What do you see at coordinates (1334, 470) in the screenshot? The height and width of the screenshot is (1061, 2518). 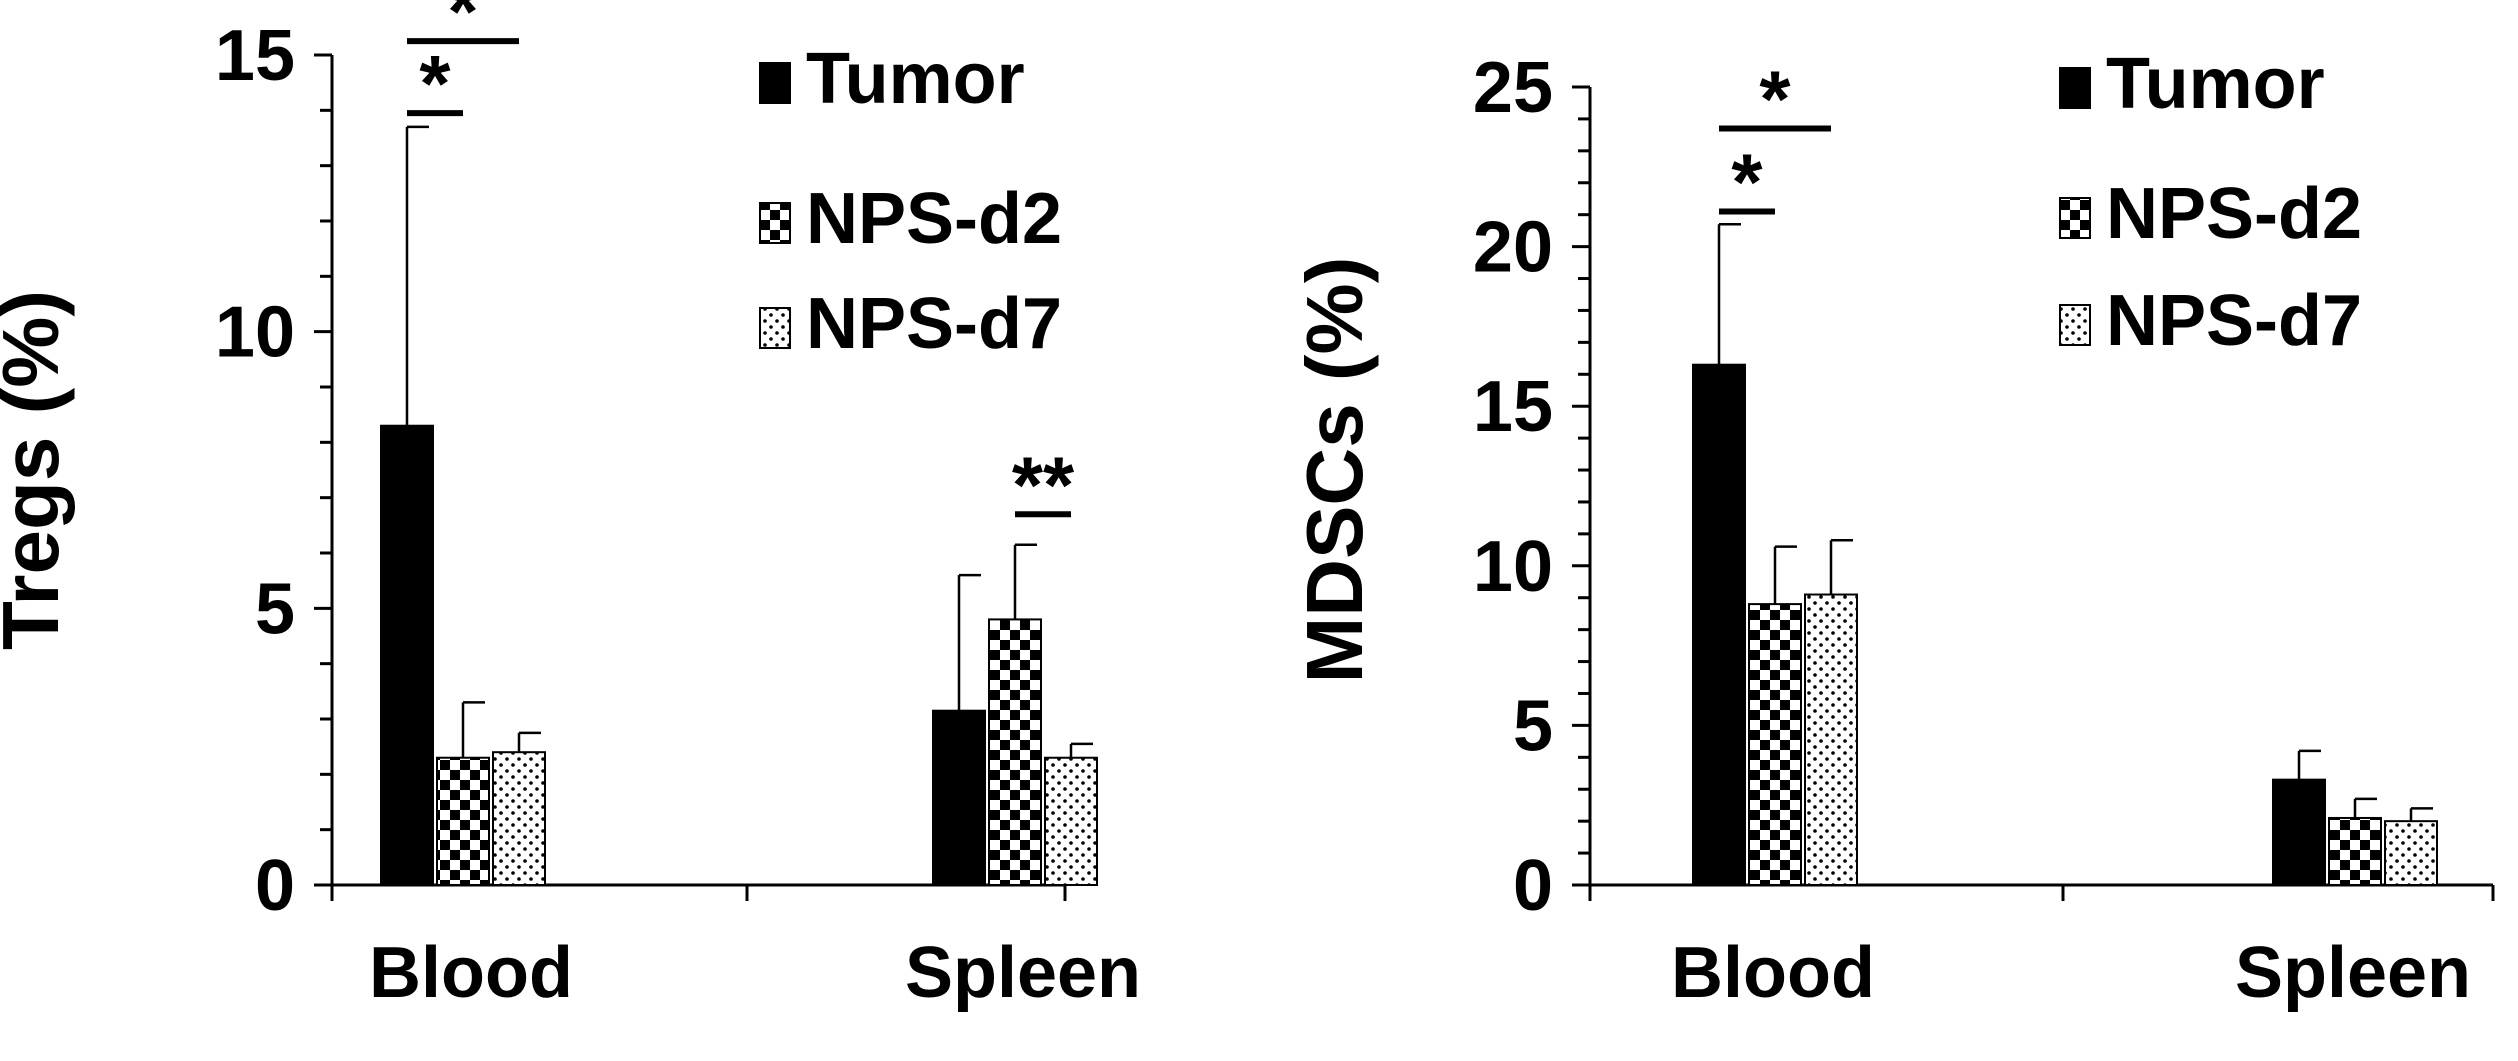 I see `y-axis-label: MDSCs (%)` at bounding box center [1334, 470].